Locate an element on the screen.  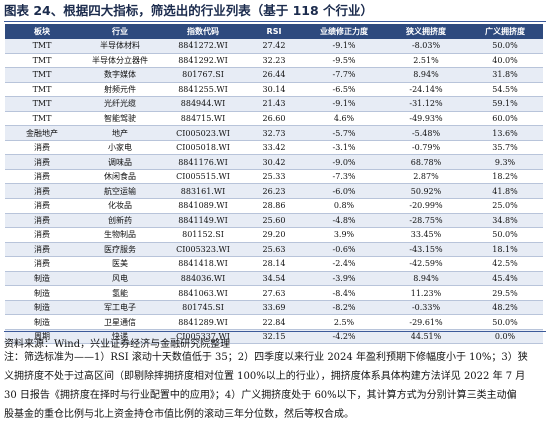
table-cell: 0.0% is located at coordinates (505, 337).